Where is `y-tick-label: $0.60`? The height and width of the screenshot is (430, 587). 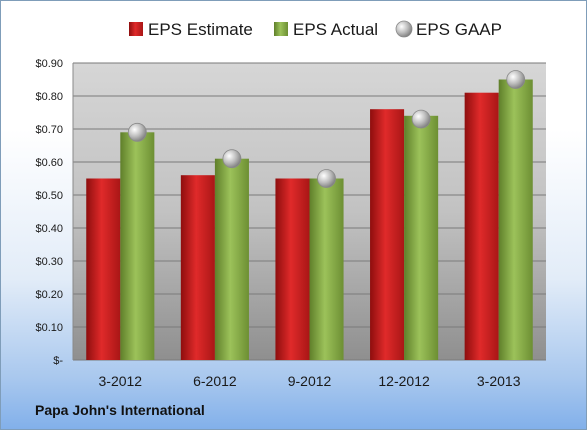 y-tick-label: $0.60 is located at coordinates (49, 163).